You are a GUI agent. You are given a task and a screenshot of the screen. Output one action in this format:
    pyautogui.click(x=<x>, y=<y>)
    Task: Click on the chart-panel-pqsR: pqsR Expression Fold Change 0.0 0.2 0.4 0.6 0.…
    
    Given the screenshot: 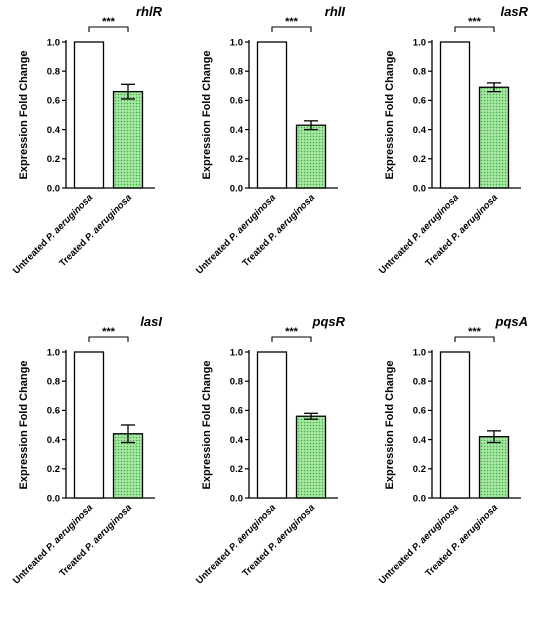 What is the action you would take?
    pyautogui.click(x=270, y=450)
    